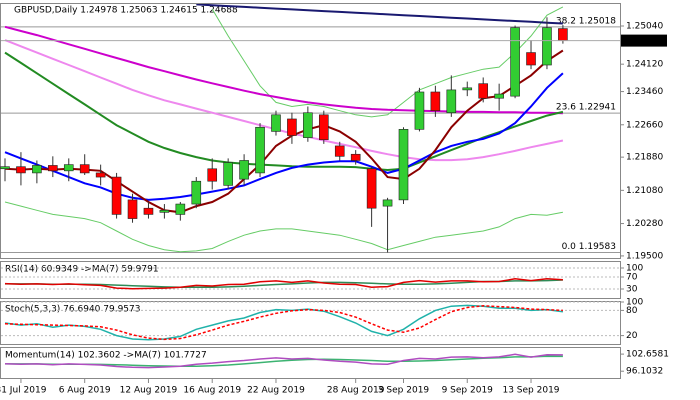 The width and height of the screenshot is (700, 400). I want to click on x-tick-label: 6 Aug 2019, so click(85, 391).